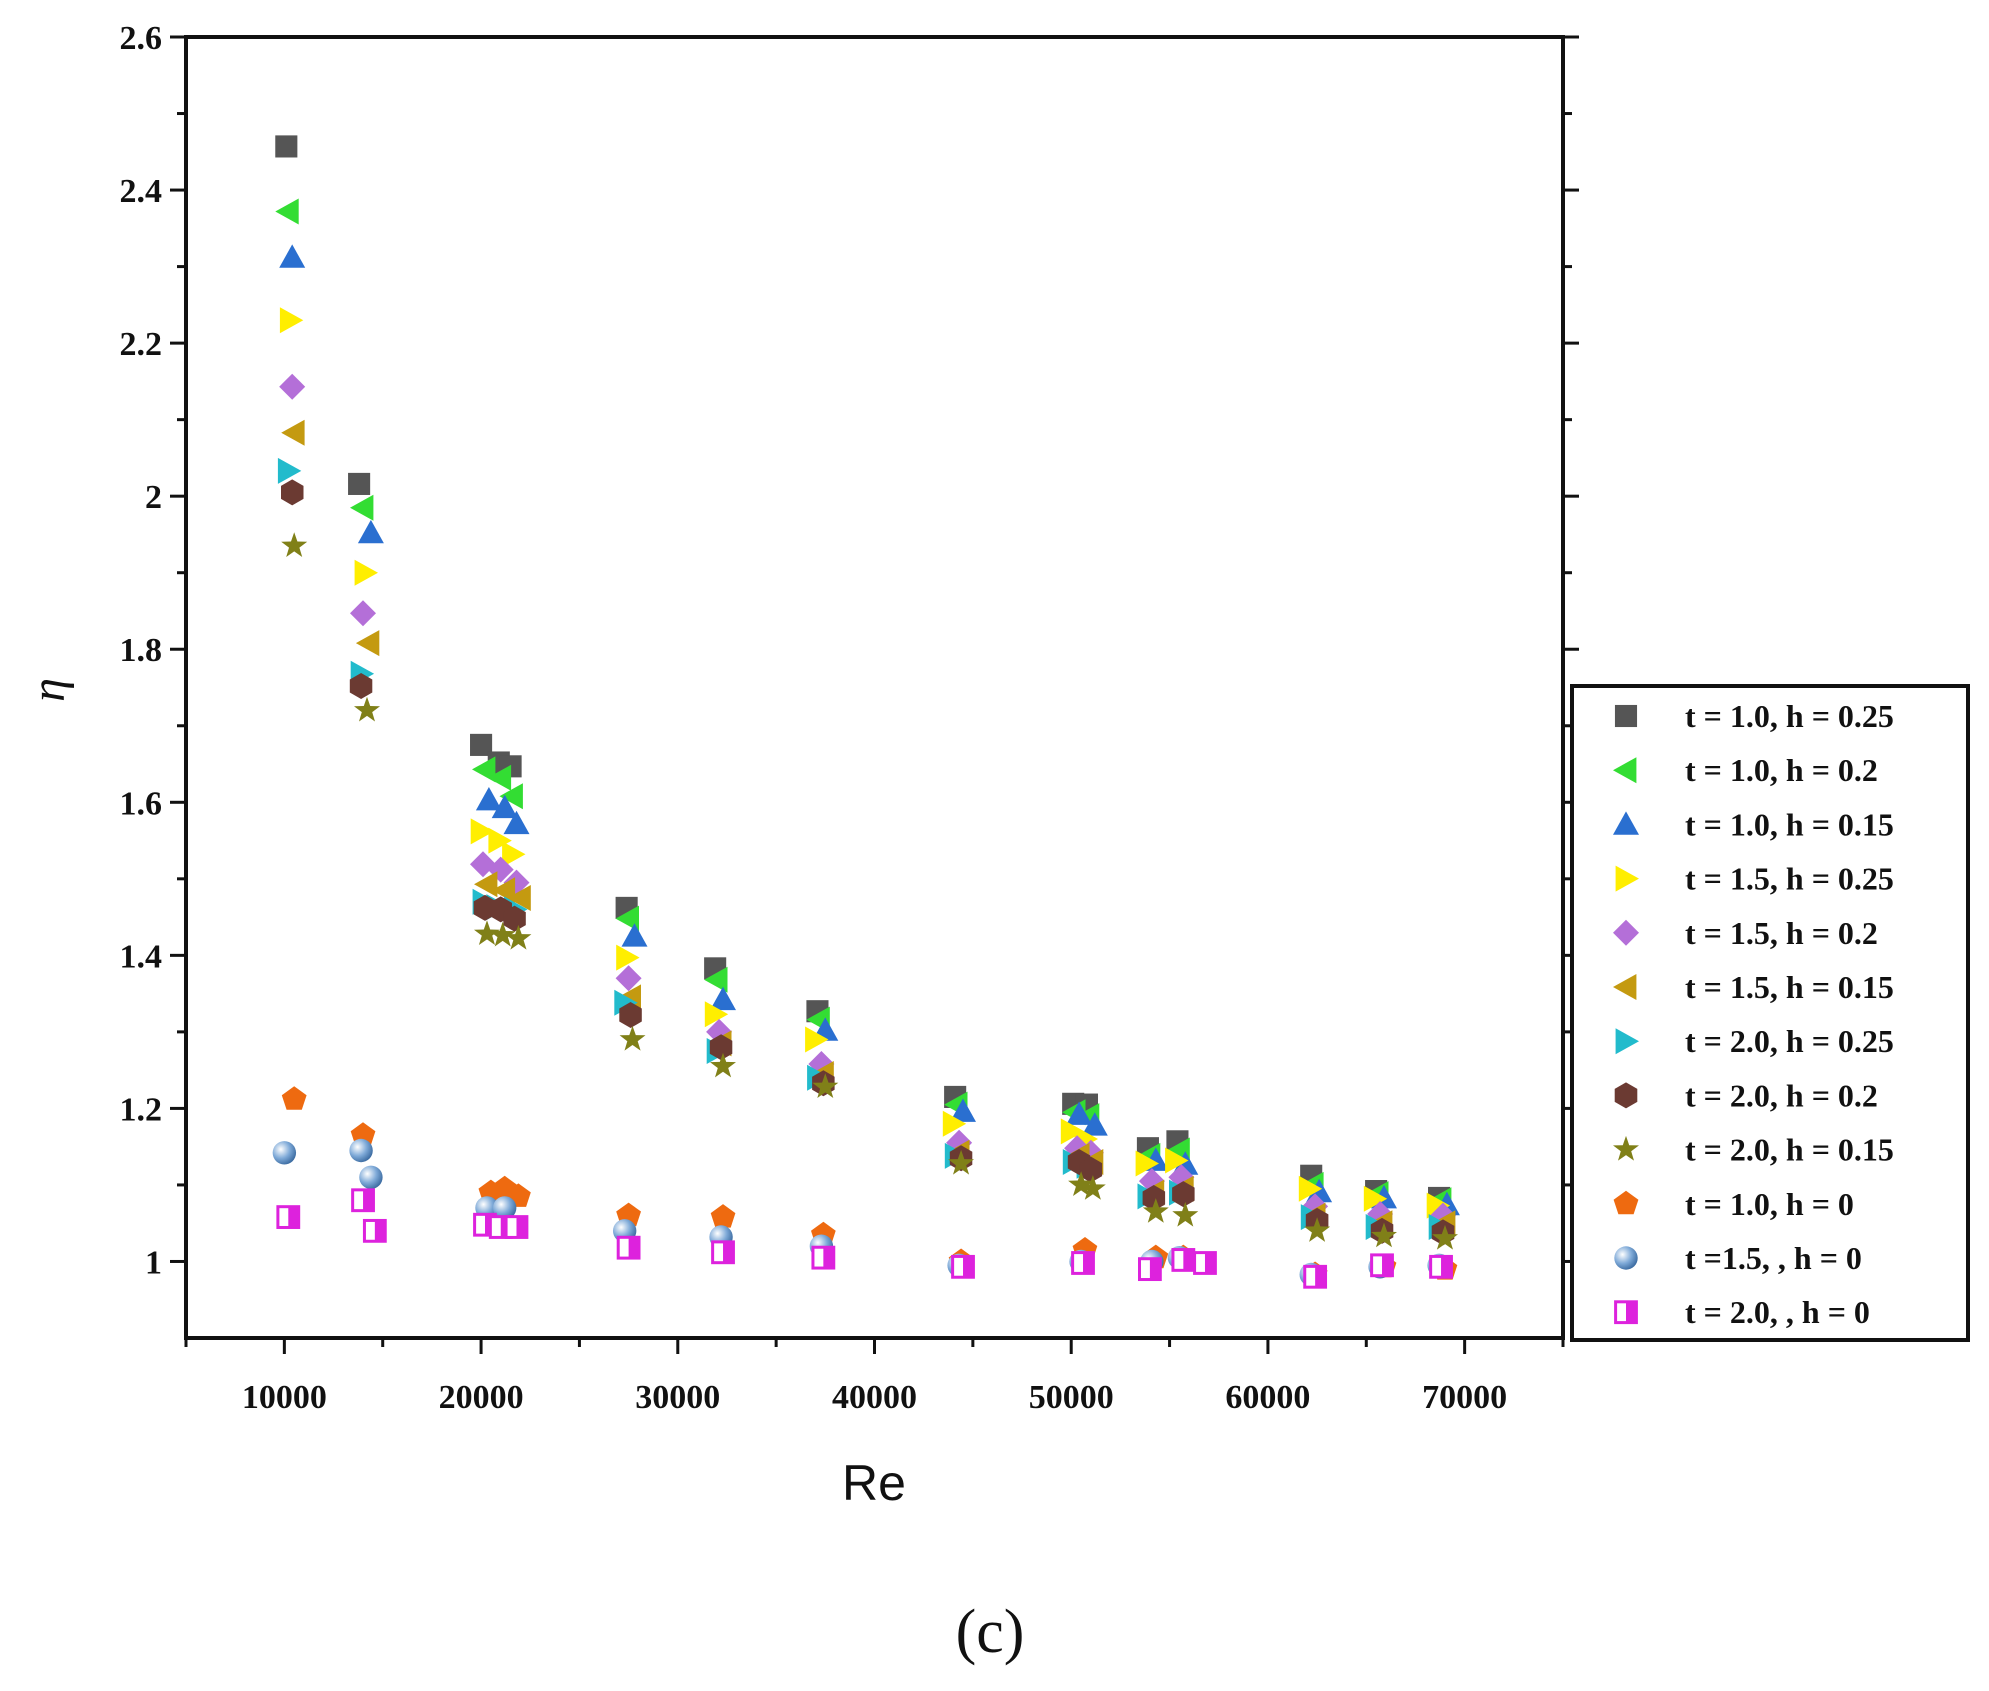 This screenshot has width=1989, height=1691. Describe the element at coordinates (1781, 1095) in the screenshot. I see `legend-label: t = 2.0, h = 0.2` at that location.